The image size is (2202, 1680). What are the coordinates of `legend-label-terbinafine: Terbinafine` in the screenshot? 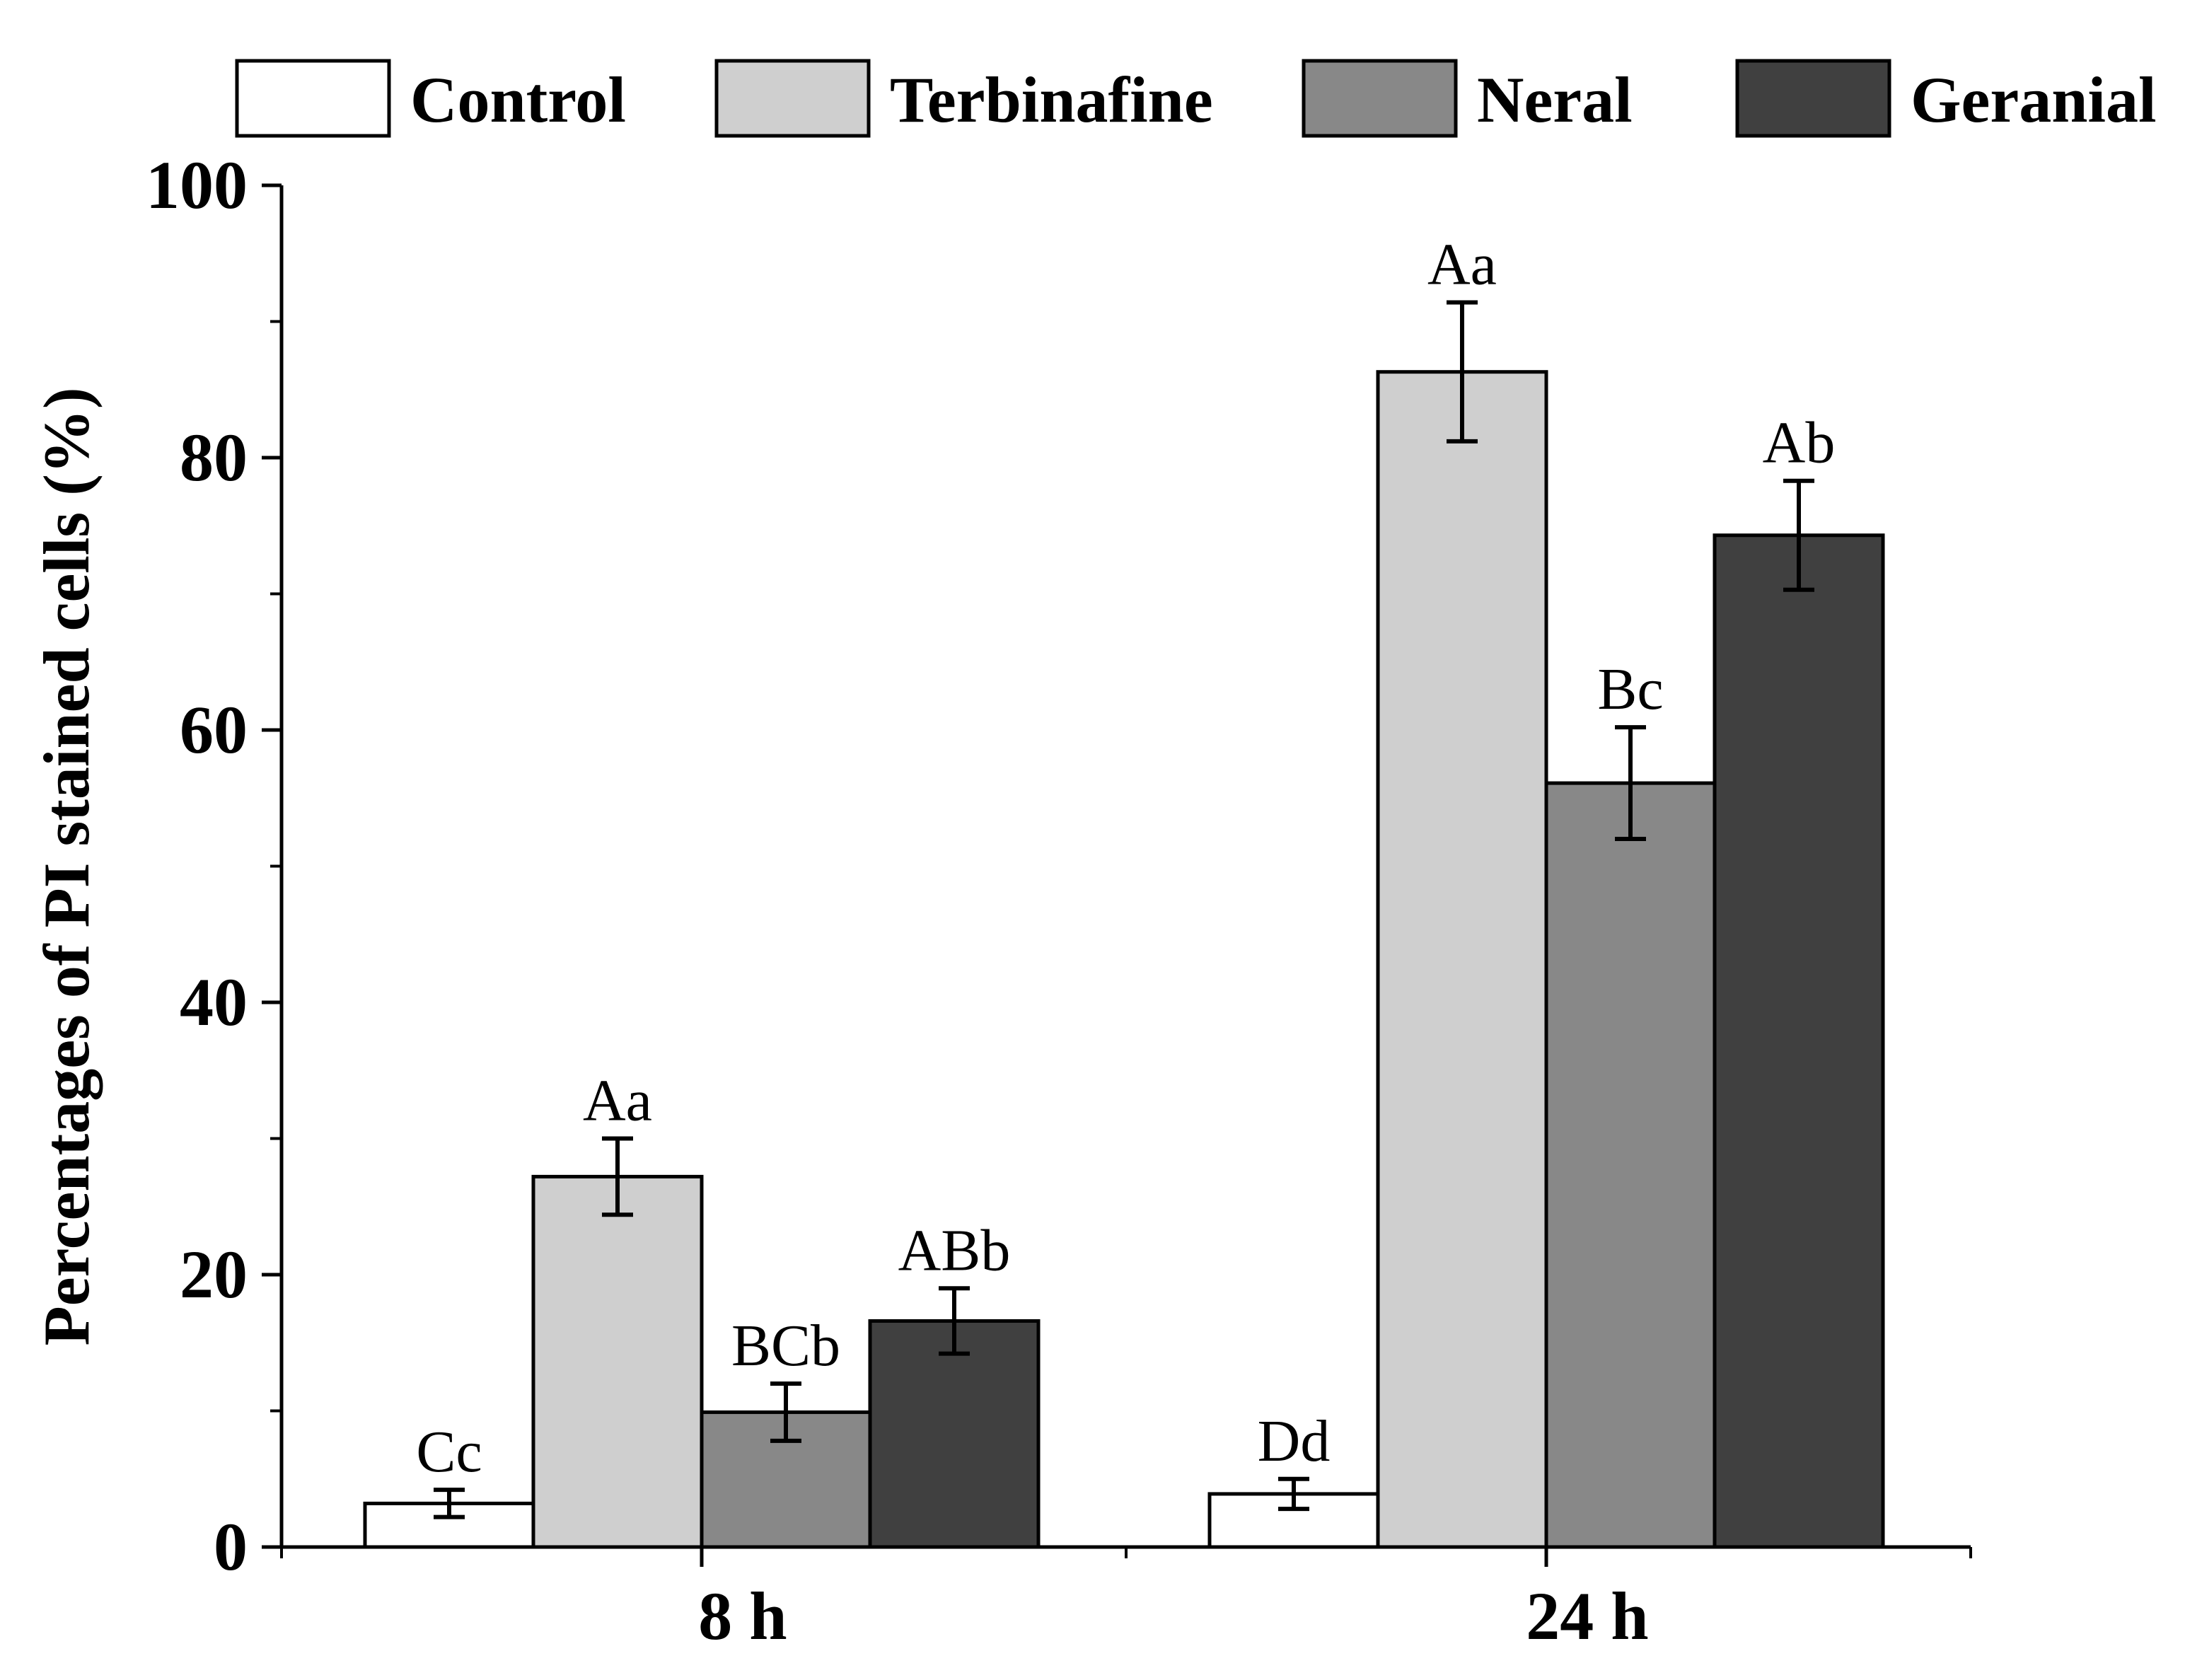 It's located at (1051, 100).